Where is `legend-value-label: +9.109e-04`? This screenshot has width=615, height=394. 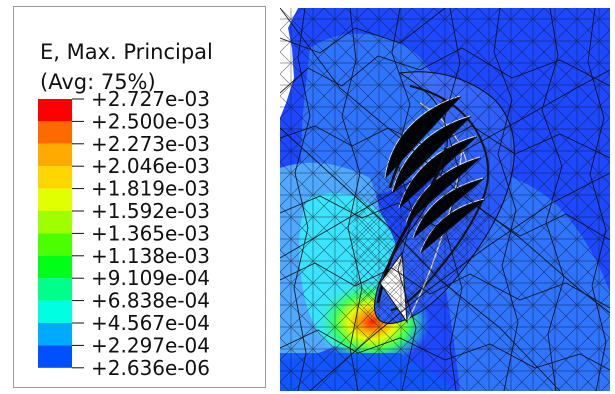 legend-value-label: +9.109e-04 is located at coordinates (150, 278).